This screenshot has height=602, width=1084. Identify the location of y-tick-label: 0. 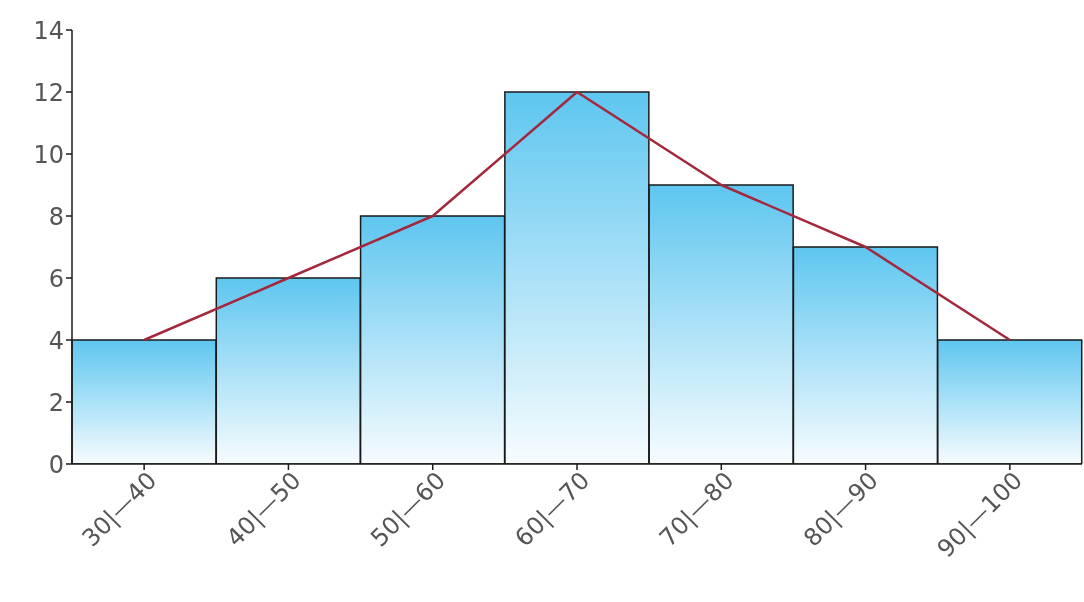
(56, 464).